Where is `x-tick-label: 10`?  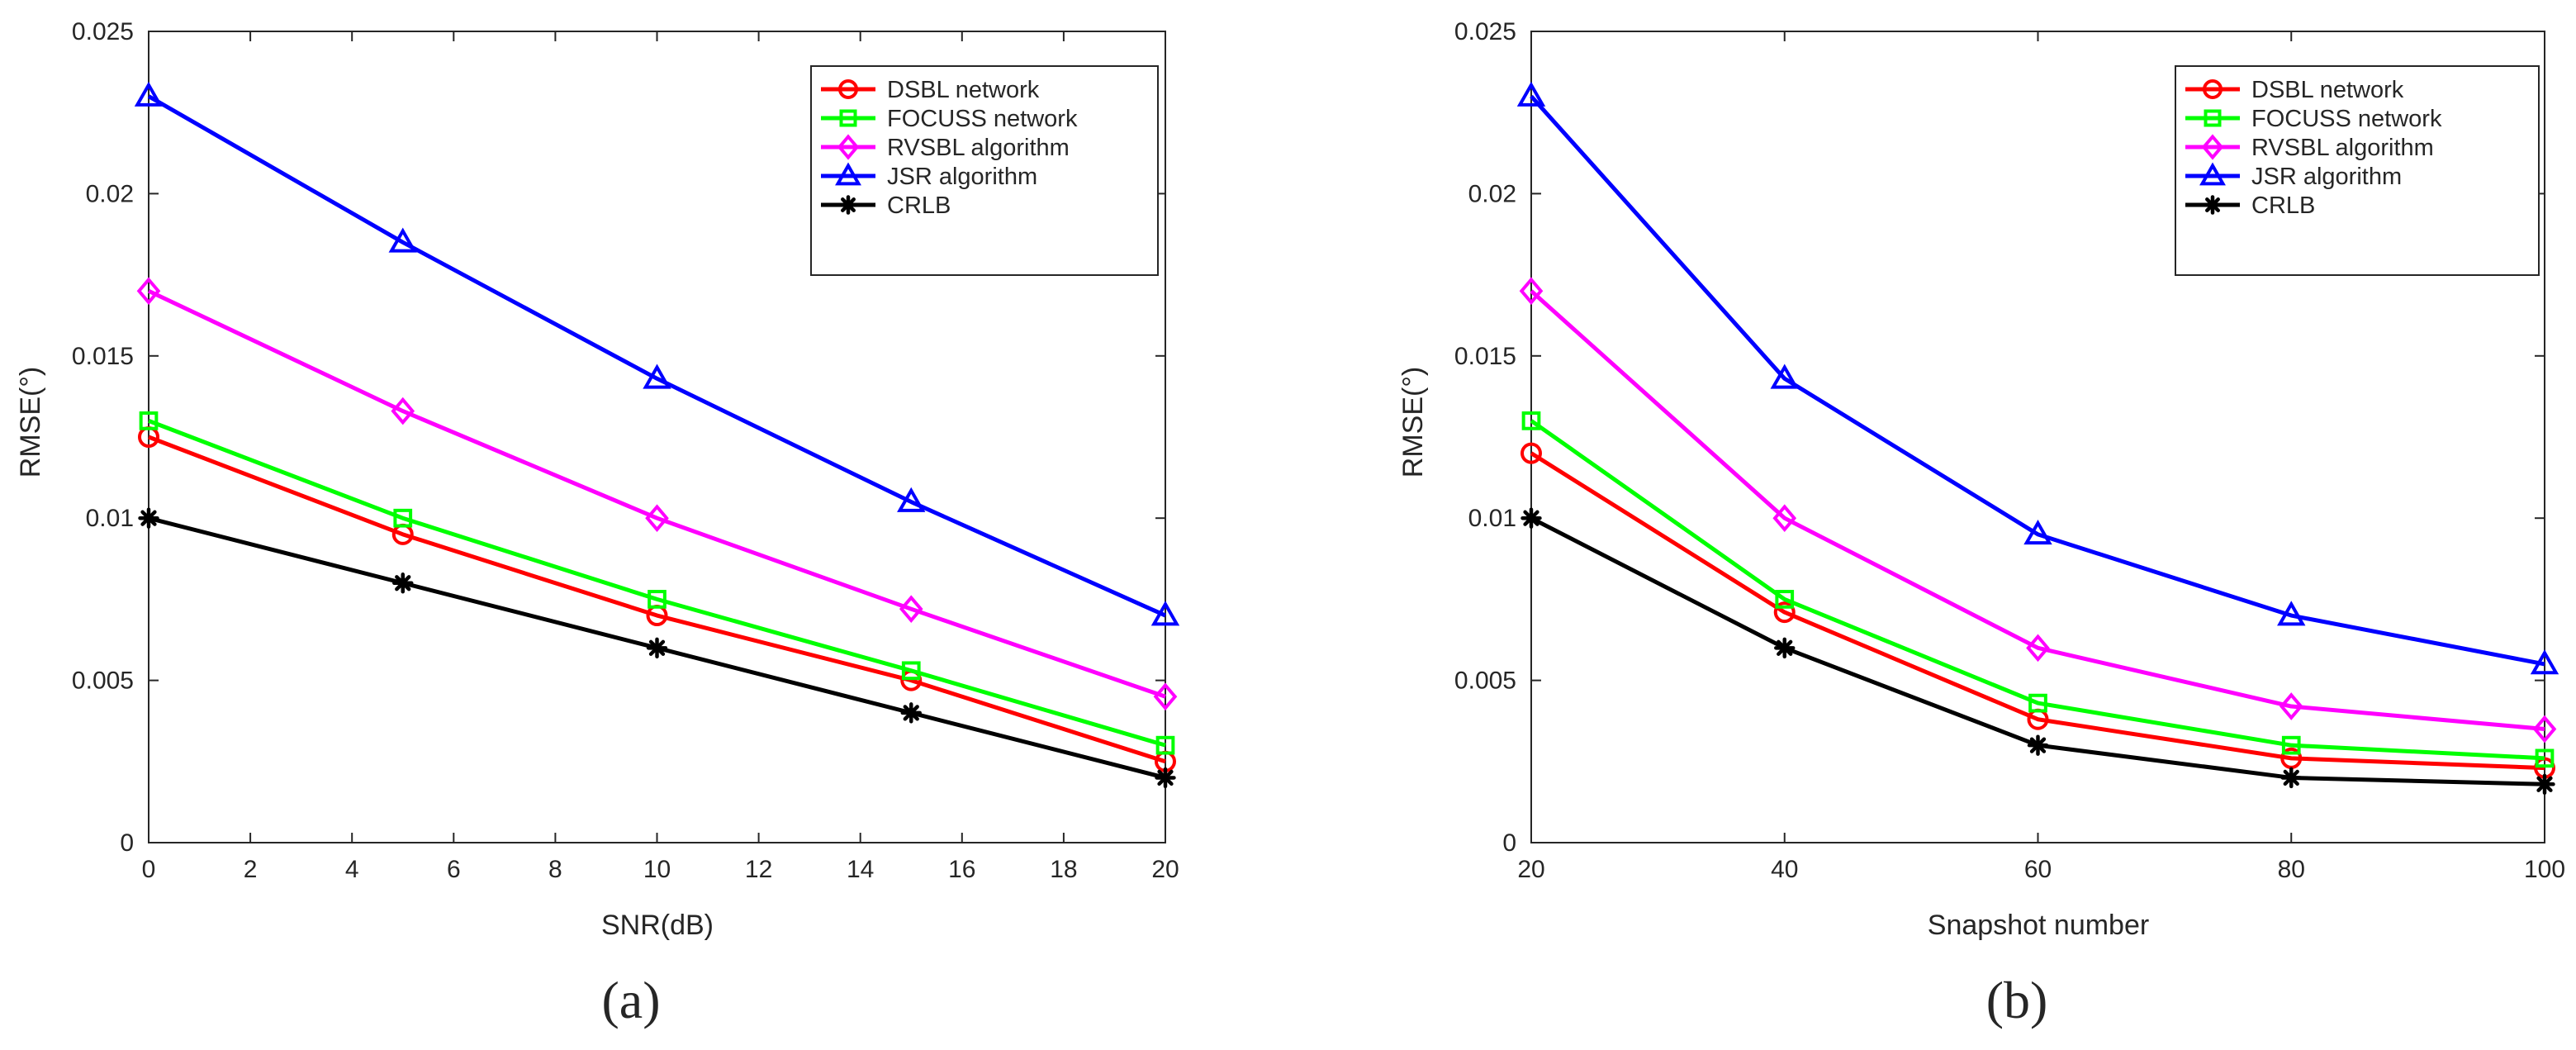 x-tick-label: 10 is located at coordinates (657, 869).